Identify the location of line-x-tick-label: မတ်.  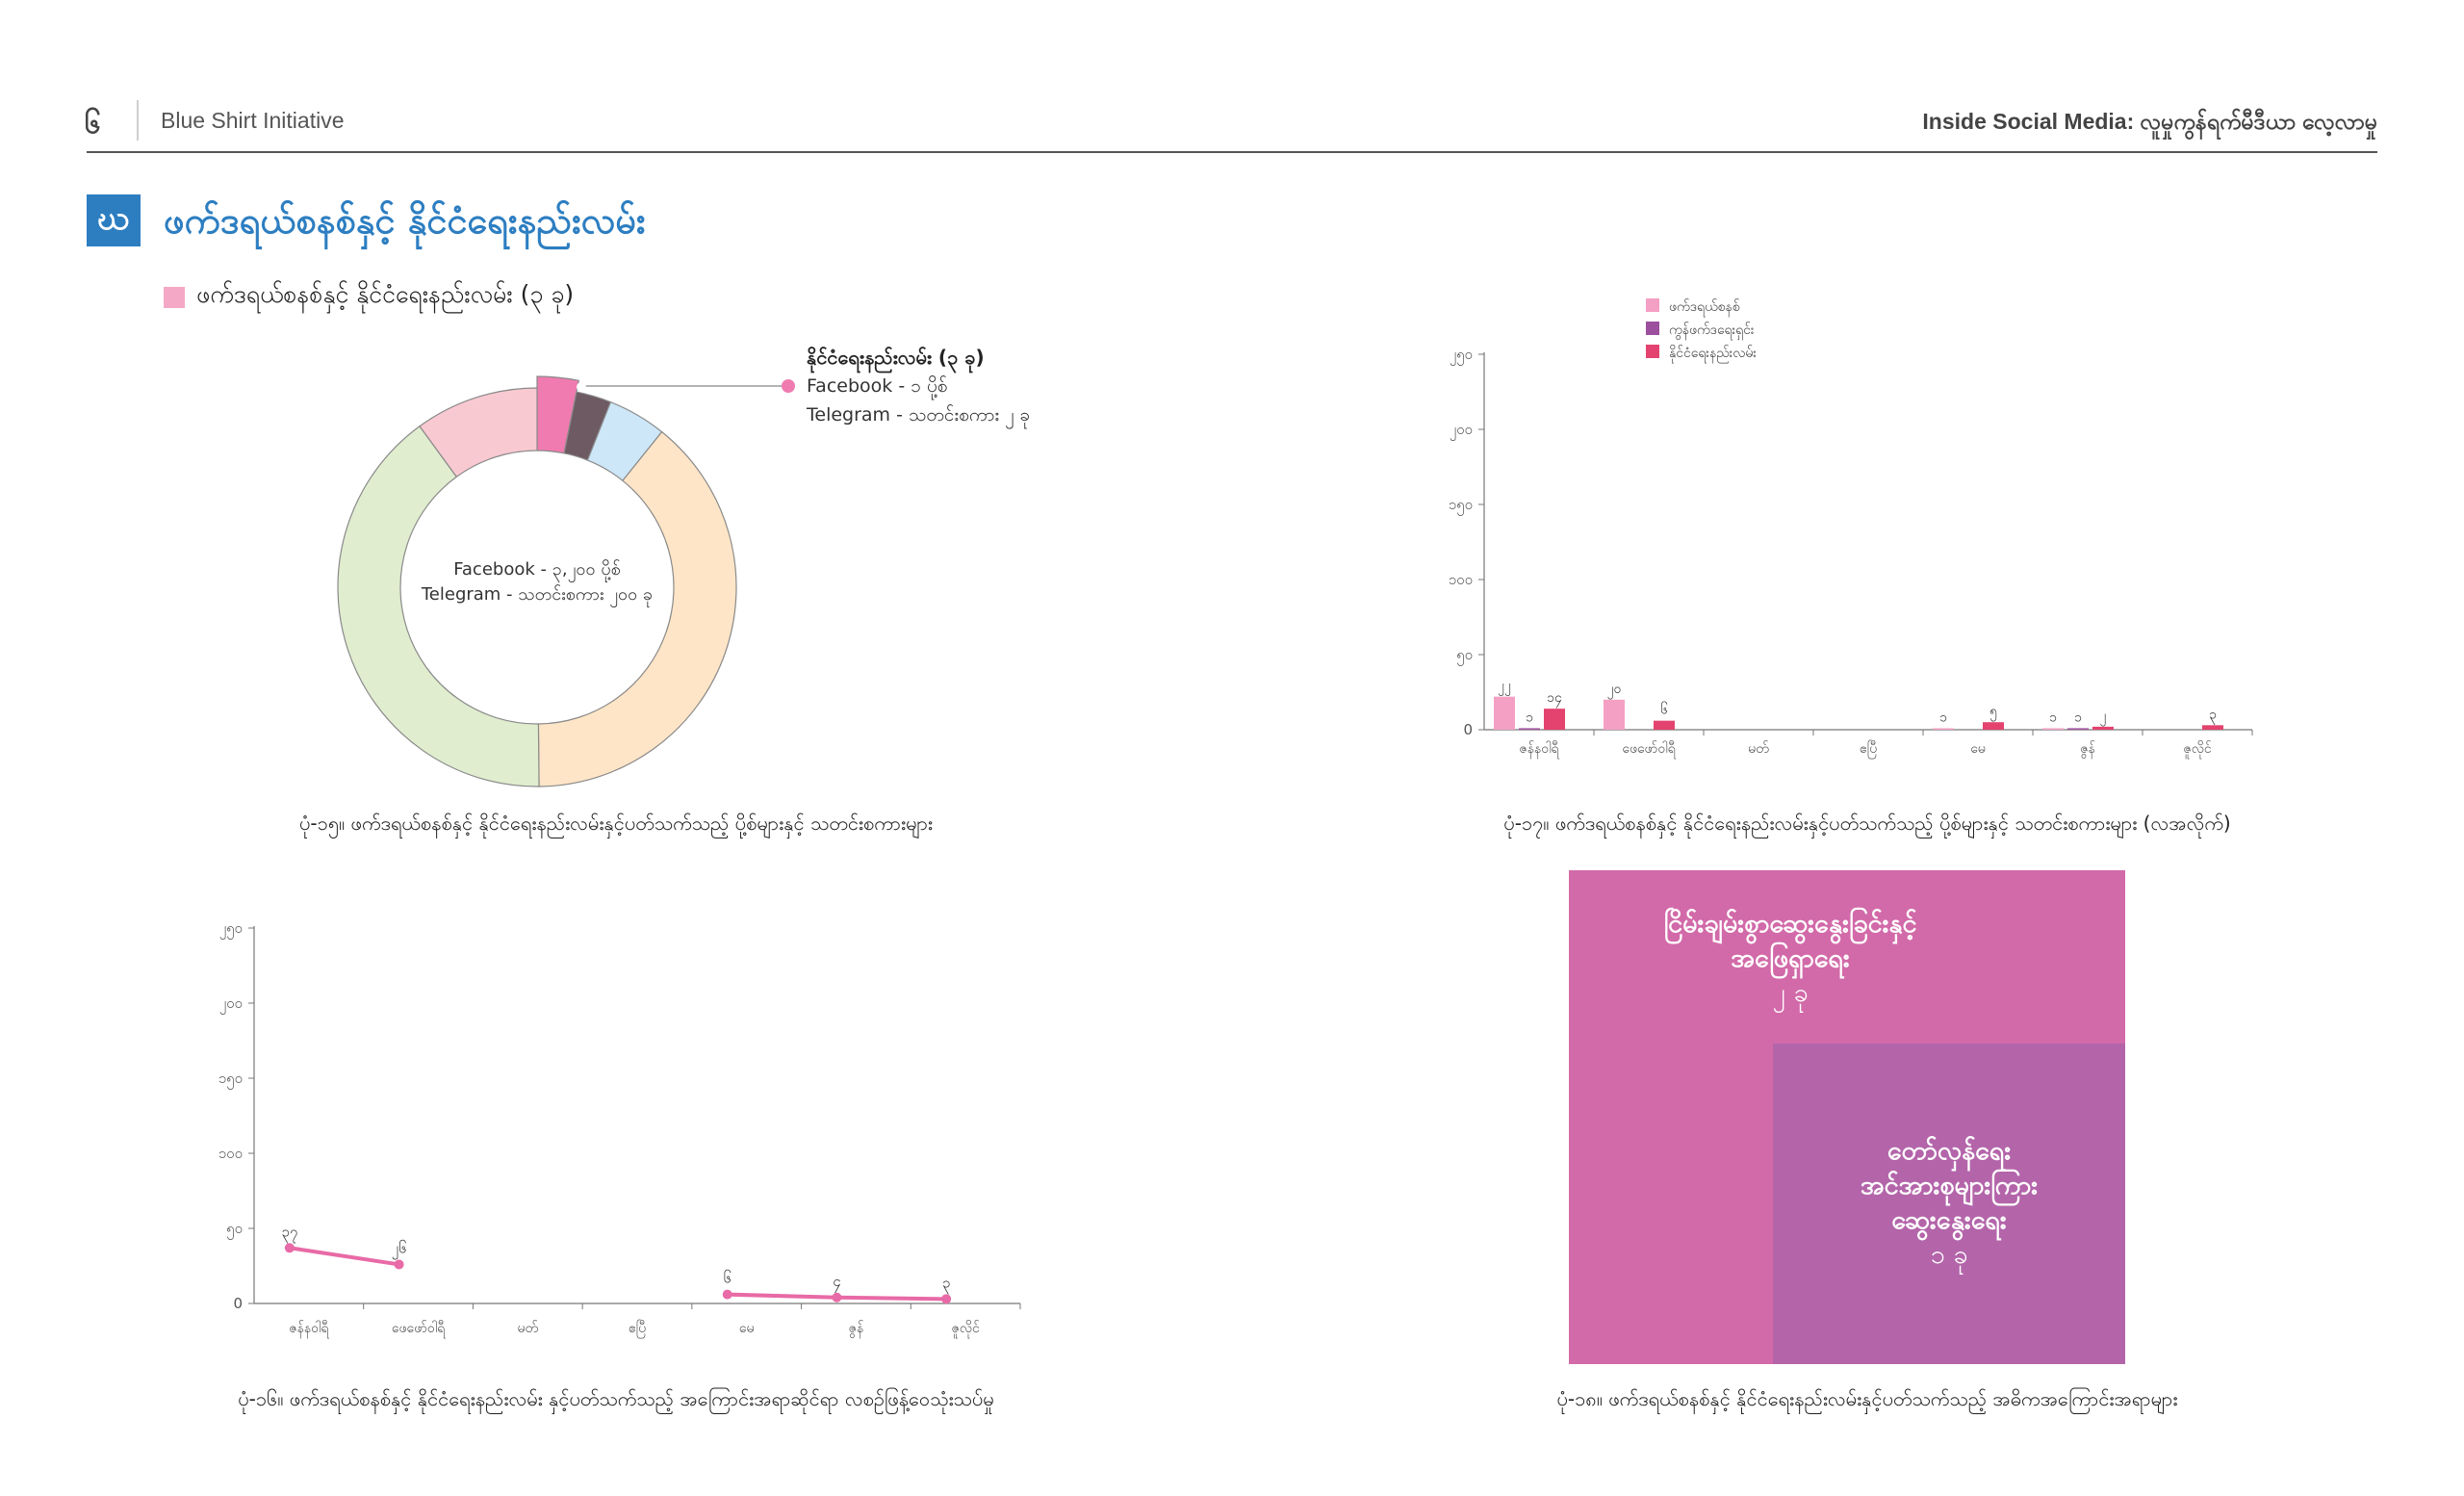
(527, 1328).